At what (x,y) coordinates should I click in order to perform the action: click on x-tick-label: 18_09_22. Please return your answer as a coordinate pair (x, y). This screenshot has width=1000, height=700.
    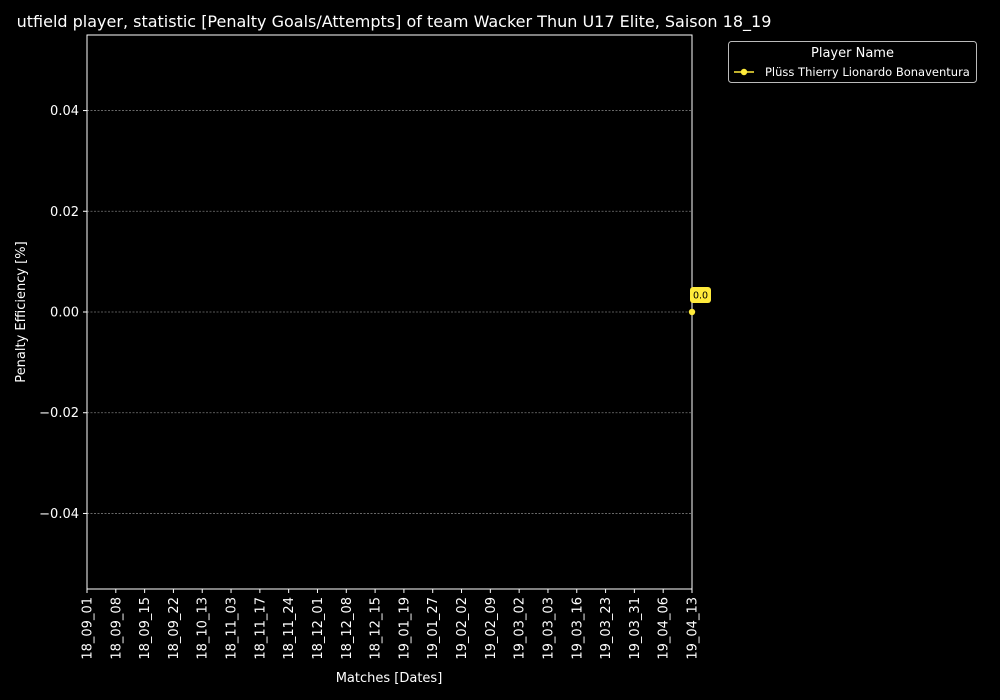
    Looking at the image, I should click on (174, 628).